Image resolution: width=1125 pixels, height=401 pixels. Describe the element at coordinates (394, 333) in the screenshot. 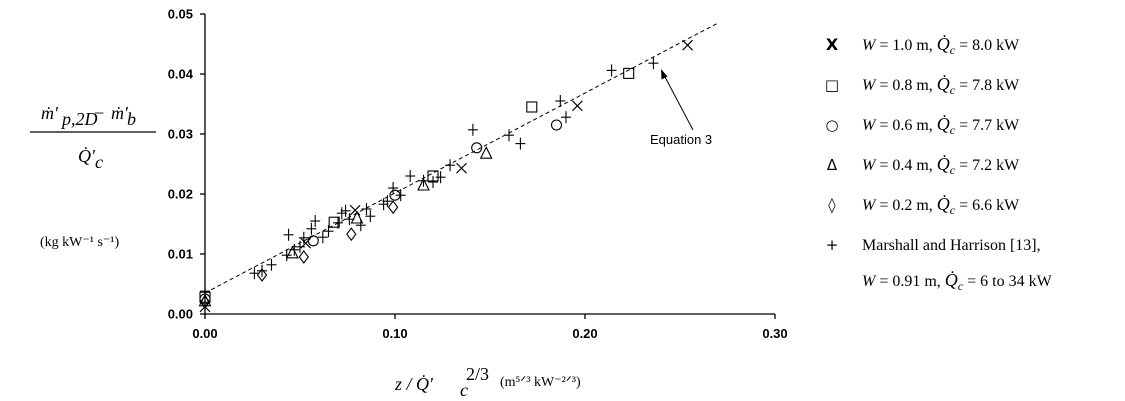

I see `x-tick-label: 0.10` at that location.